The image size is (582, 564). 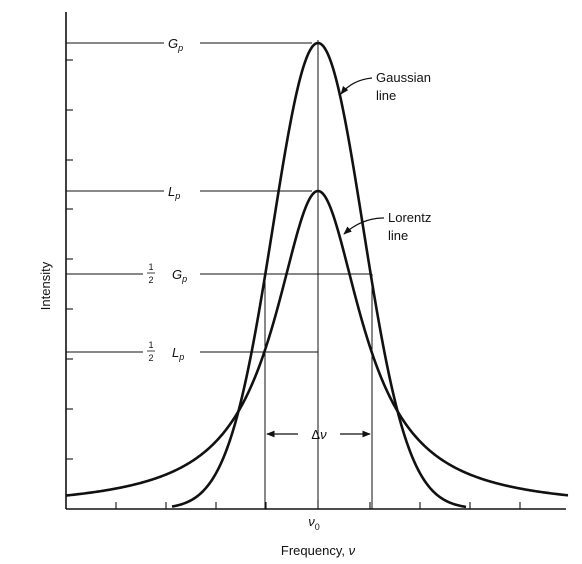 What do you see at coordinates (175, 44) in the screenshot?
I see `gaussian-peak-label: Gp` at bounding box center [175, 44].